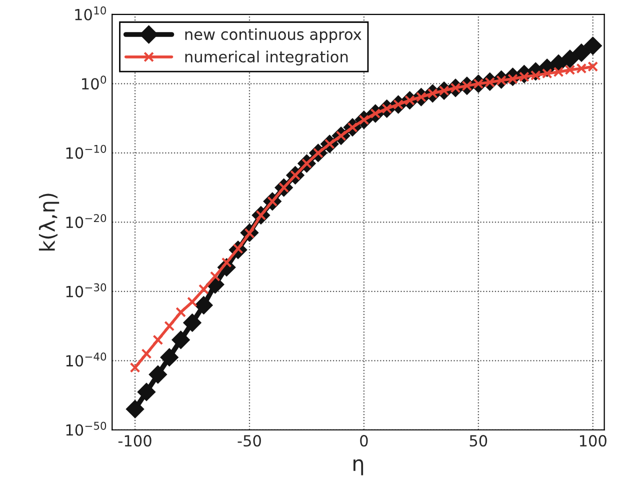  I want to click on y-tick-label: 10$^{−30}$, so click(86, 290).